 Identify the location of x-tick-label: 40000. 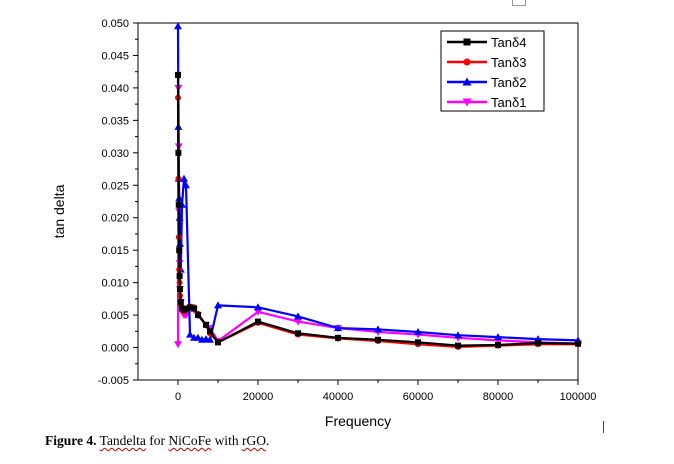
(338, 397).